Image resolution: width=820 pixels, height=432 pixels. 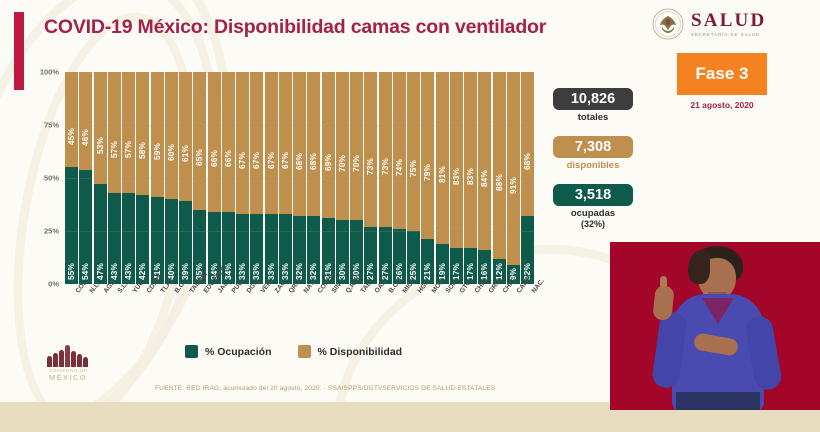 I want to click on chart-bar: 83% 17%, so click(x=471, y=178).